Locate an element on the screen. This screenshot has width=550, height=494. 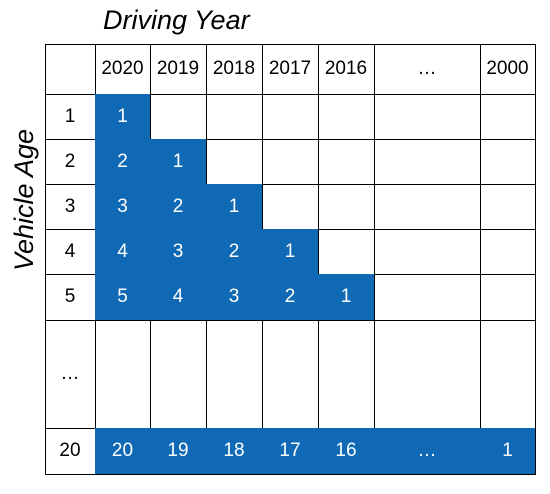
row-header: 4 is located at coordinates (70, 252).